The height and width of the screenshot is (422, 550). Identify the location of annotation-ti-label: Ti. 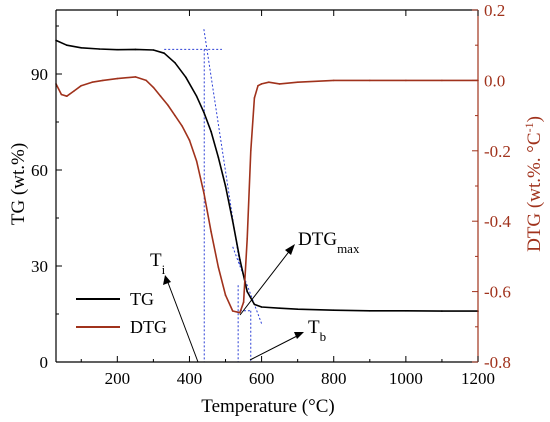
(158, 263).